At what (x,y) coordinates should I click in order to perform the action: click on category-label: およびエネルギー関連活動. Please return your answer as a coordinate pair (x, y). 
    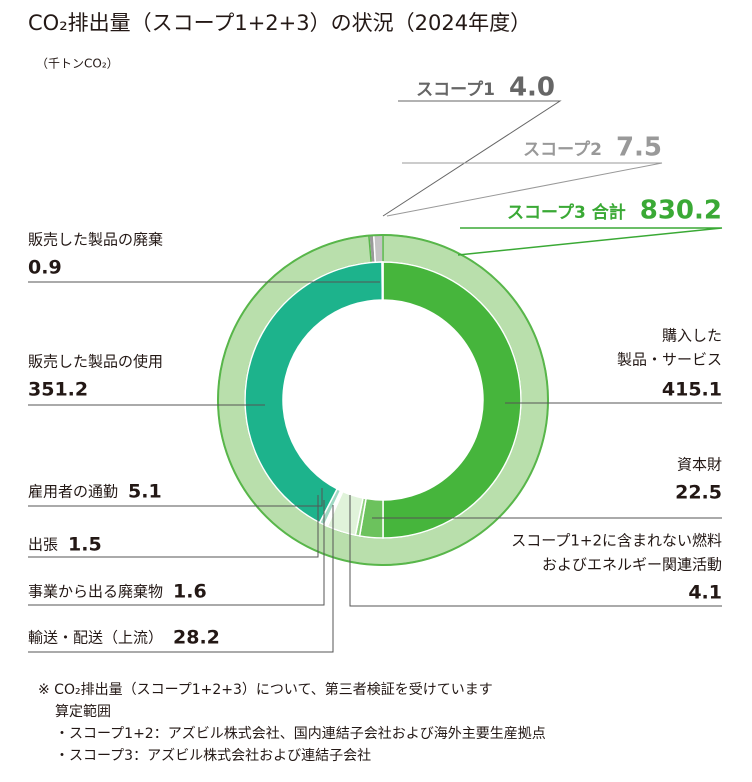
    Looking at the image, I should click on (632, 565).